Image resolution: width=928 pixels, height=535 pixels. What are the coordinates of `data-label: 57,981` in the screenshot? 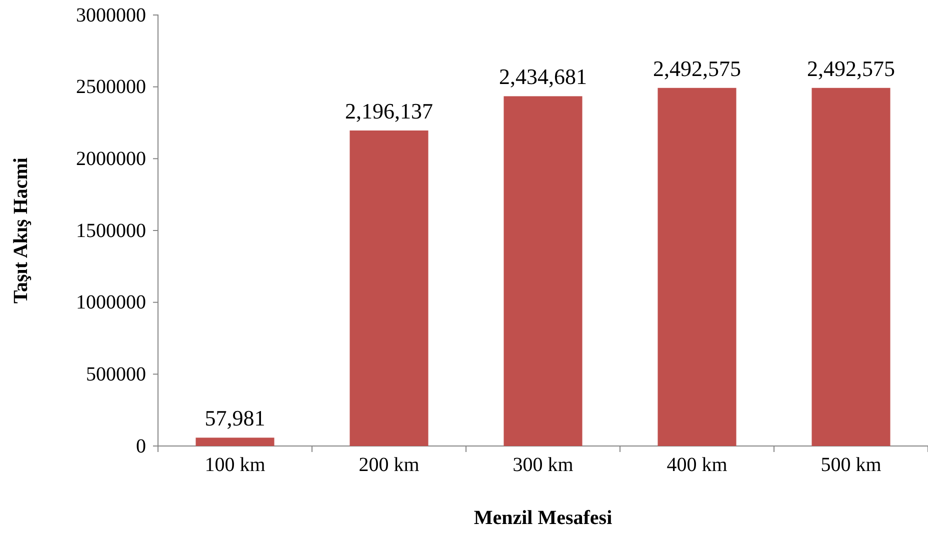 It's located at (235, 418).